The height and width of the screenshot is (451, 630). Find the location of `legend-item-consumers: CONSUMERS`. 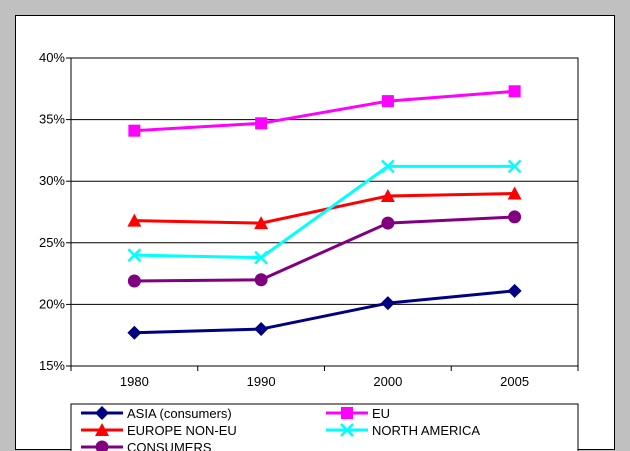

legend-item-consumers: CONSUMERS is located at coordinates (146, 445).